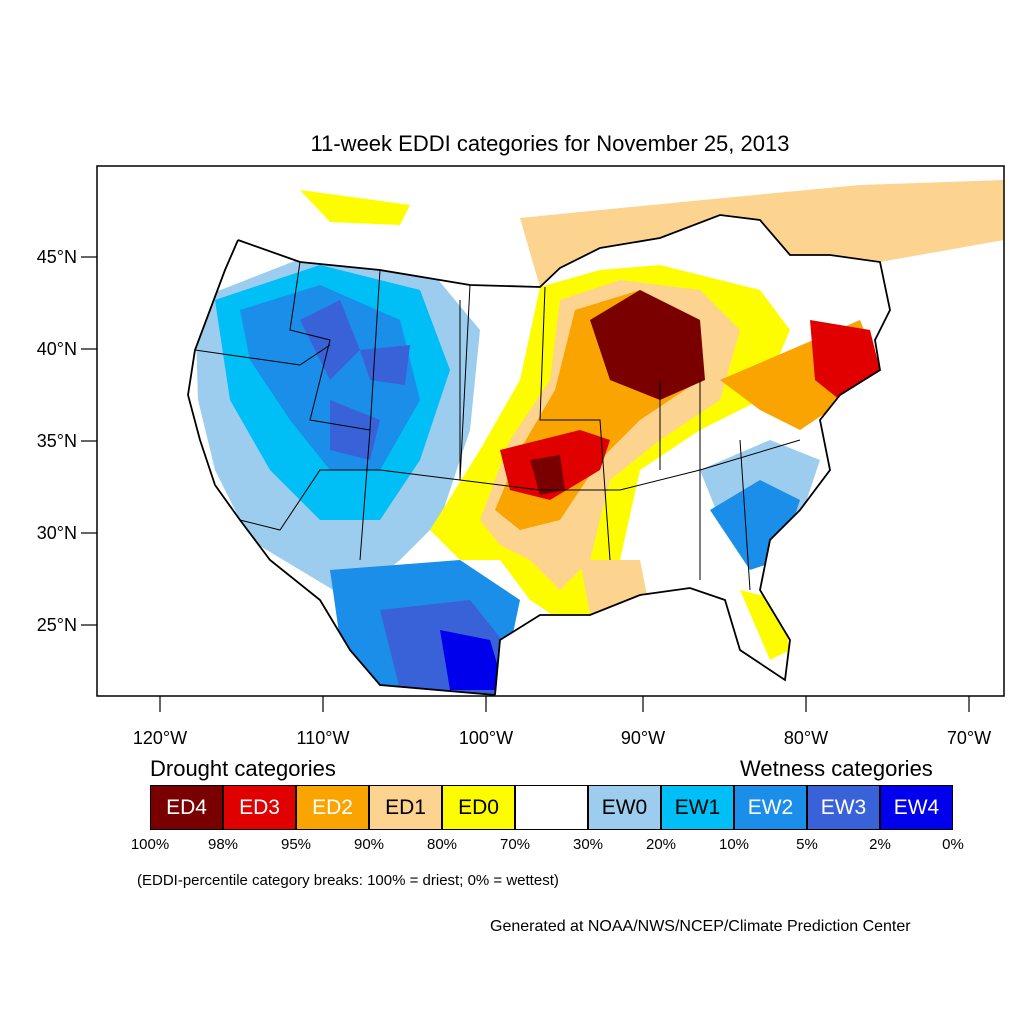  I want to click on lon-label-80: 80°W, so click(806, 738).